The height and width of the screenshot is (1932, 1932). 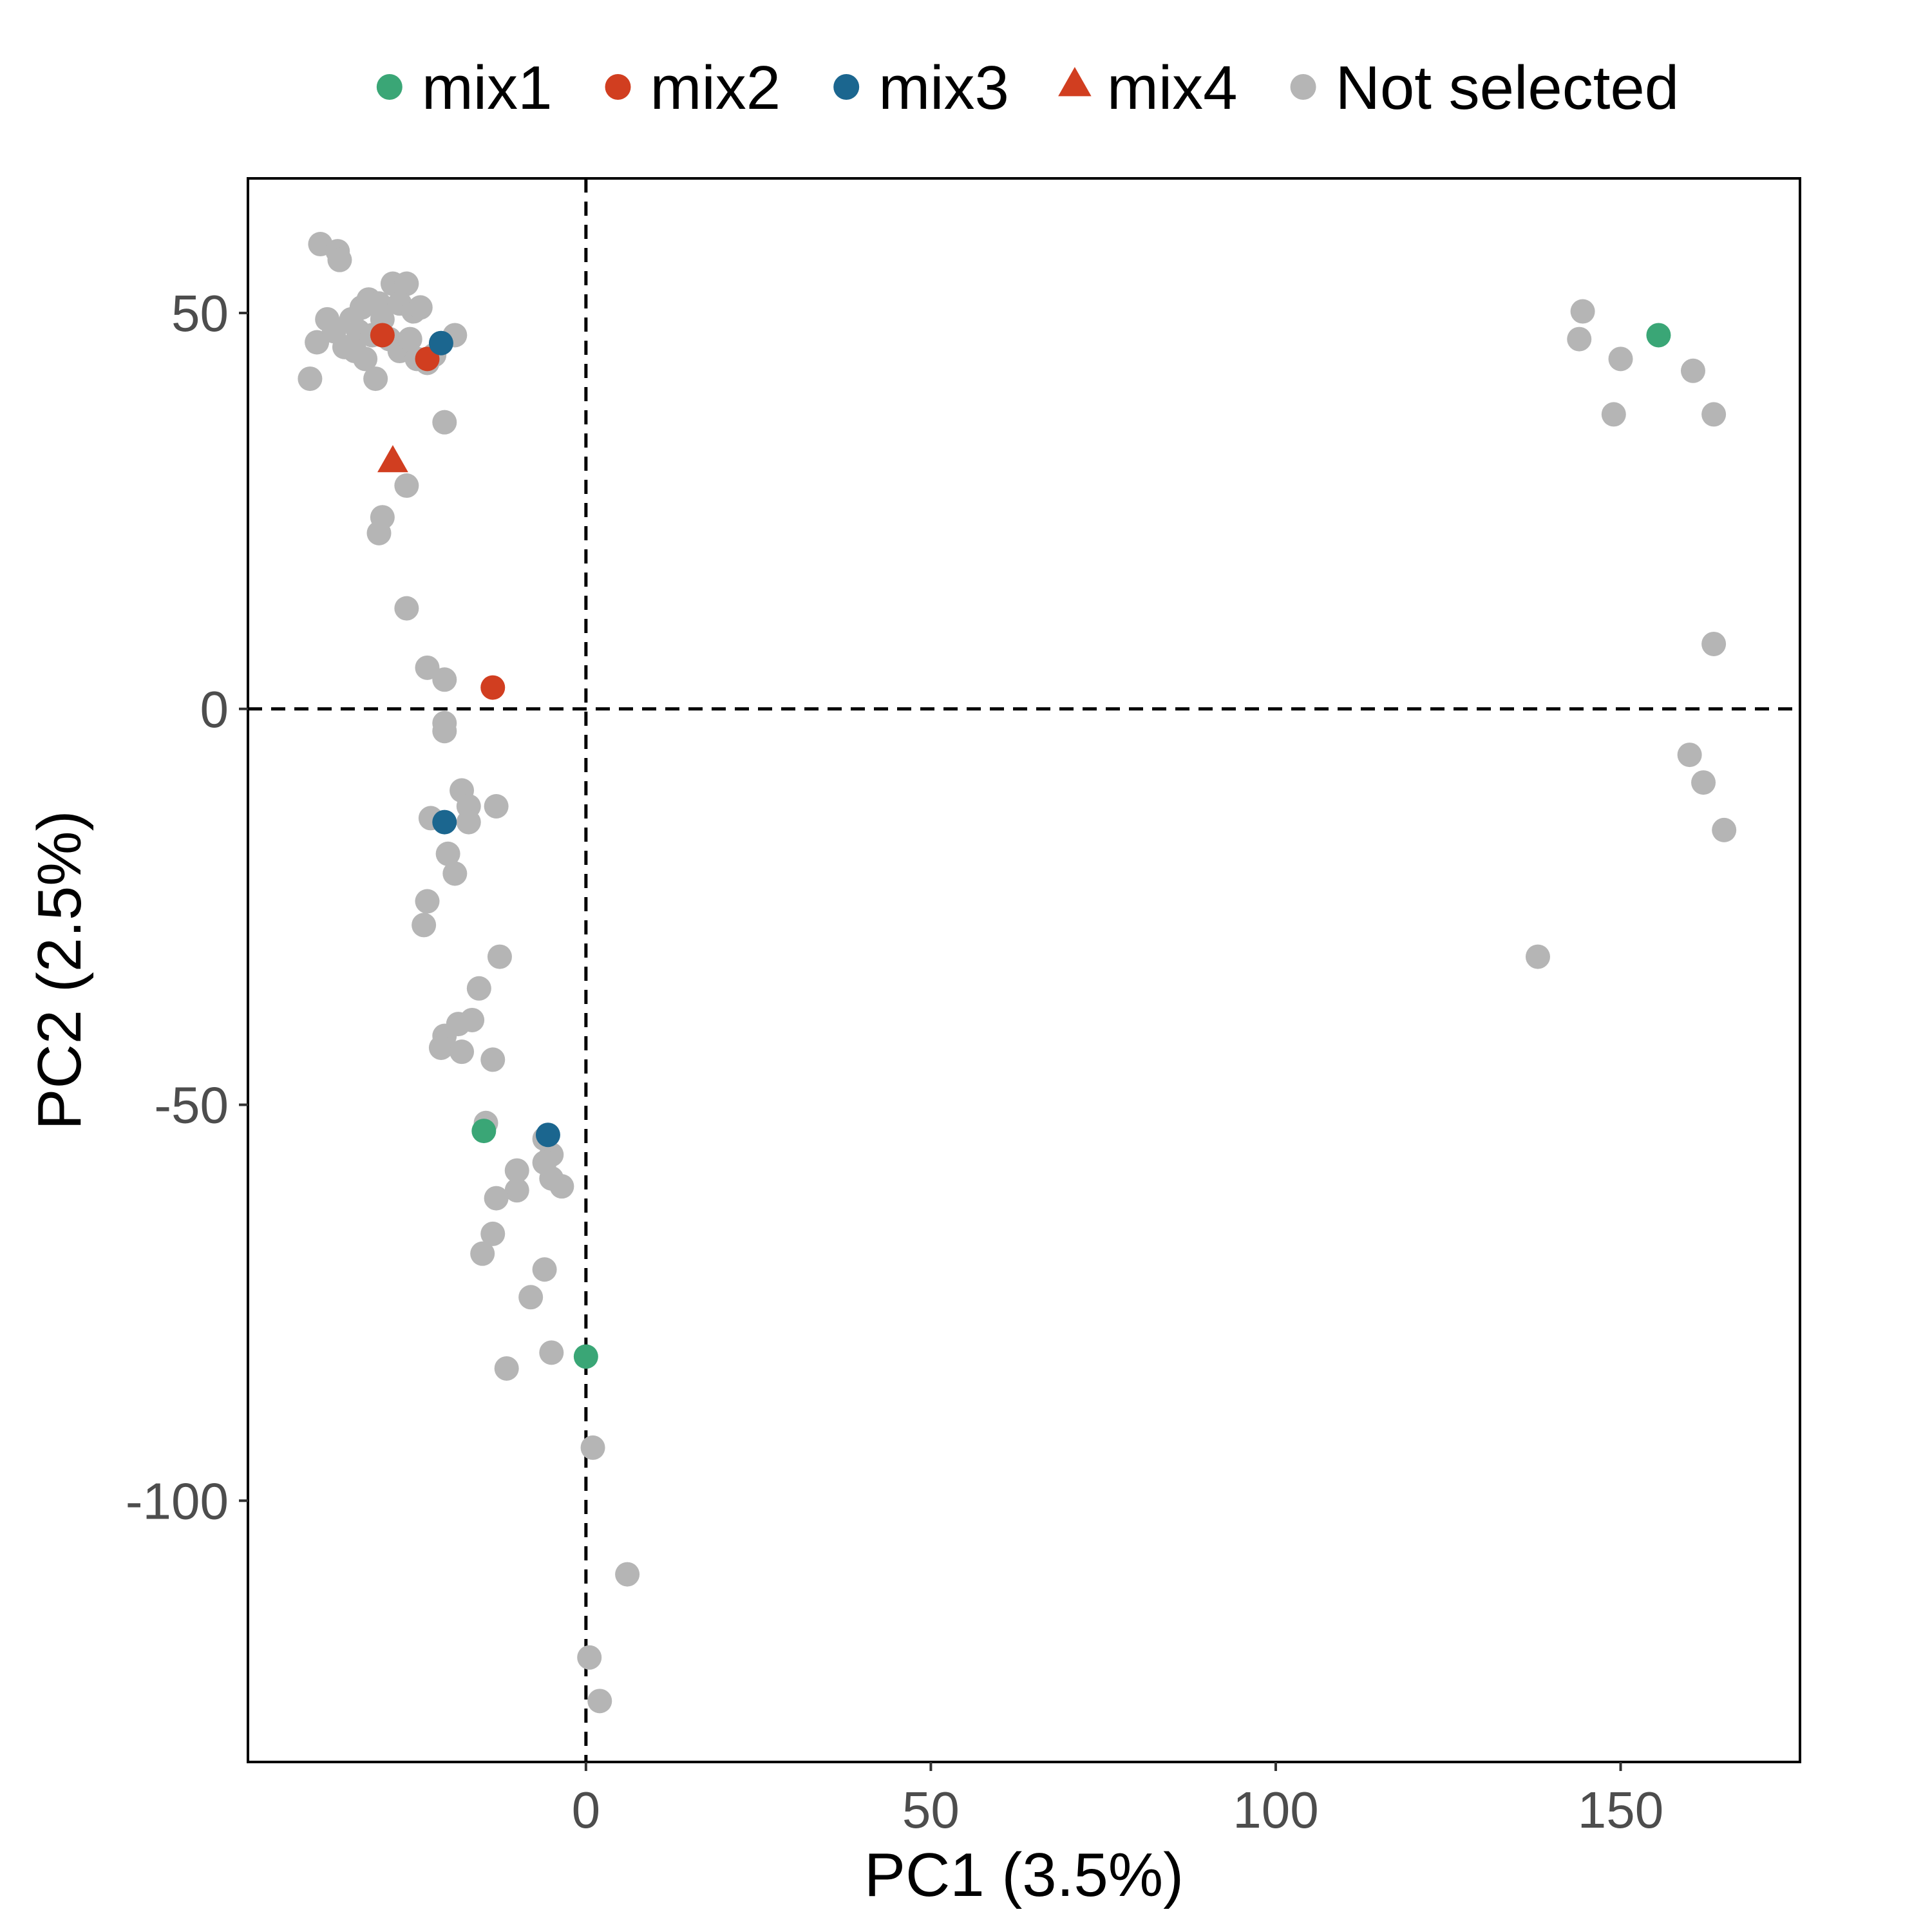 I want to click on legend-item-mix4: mix4, so click(x=1148, y=87).